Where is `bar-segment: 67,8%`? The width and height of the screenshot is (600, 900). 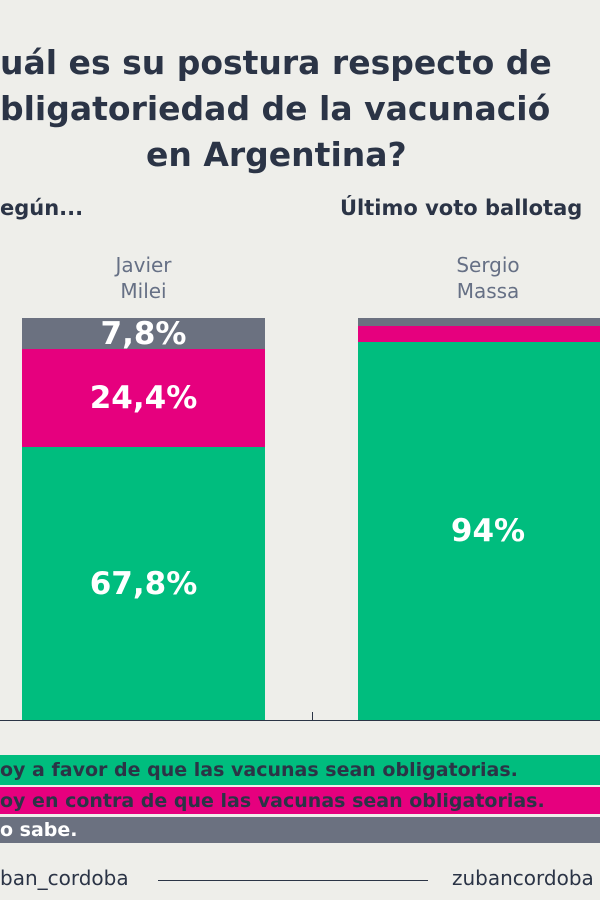 bar-segment: 67,8% is located at coordinates (143, 583).